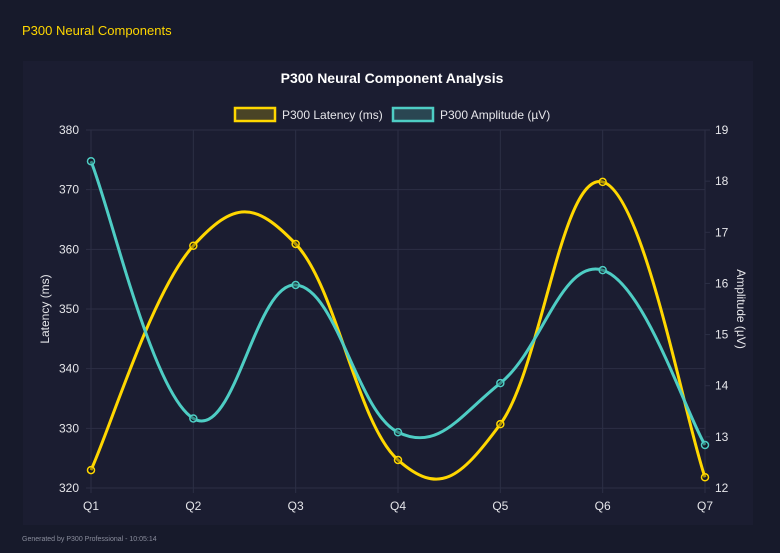 The height and width of the screenshot is (553, 780). Describe the element at coordinates (69, 130) in the screenshot. I see `y-left-tick-label: 380` at that location.